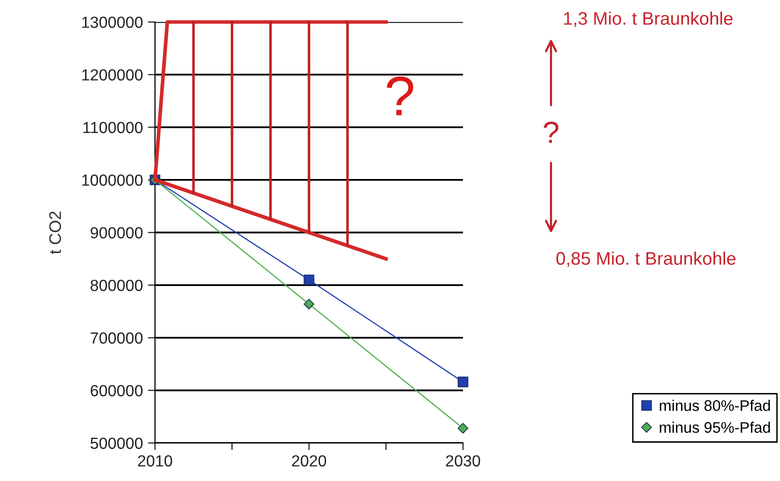 The height and width of the screenshot is (481, 780). Describe the element at coordinates (646, 259) in the screenshot. I see `text: 0,85 Mio. t Braunkohle` at that location.